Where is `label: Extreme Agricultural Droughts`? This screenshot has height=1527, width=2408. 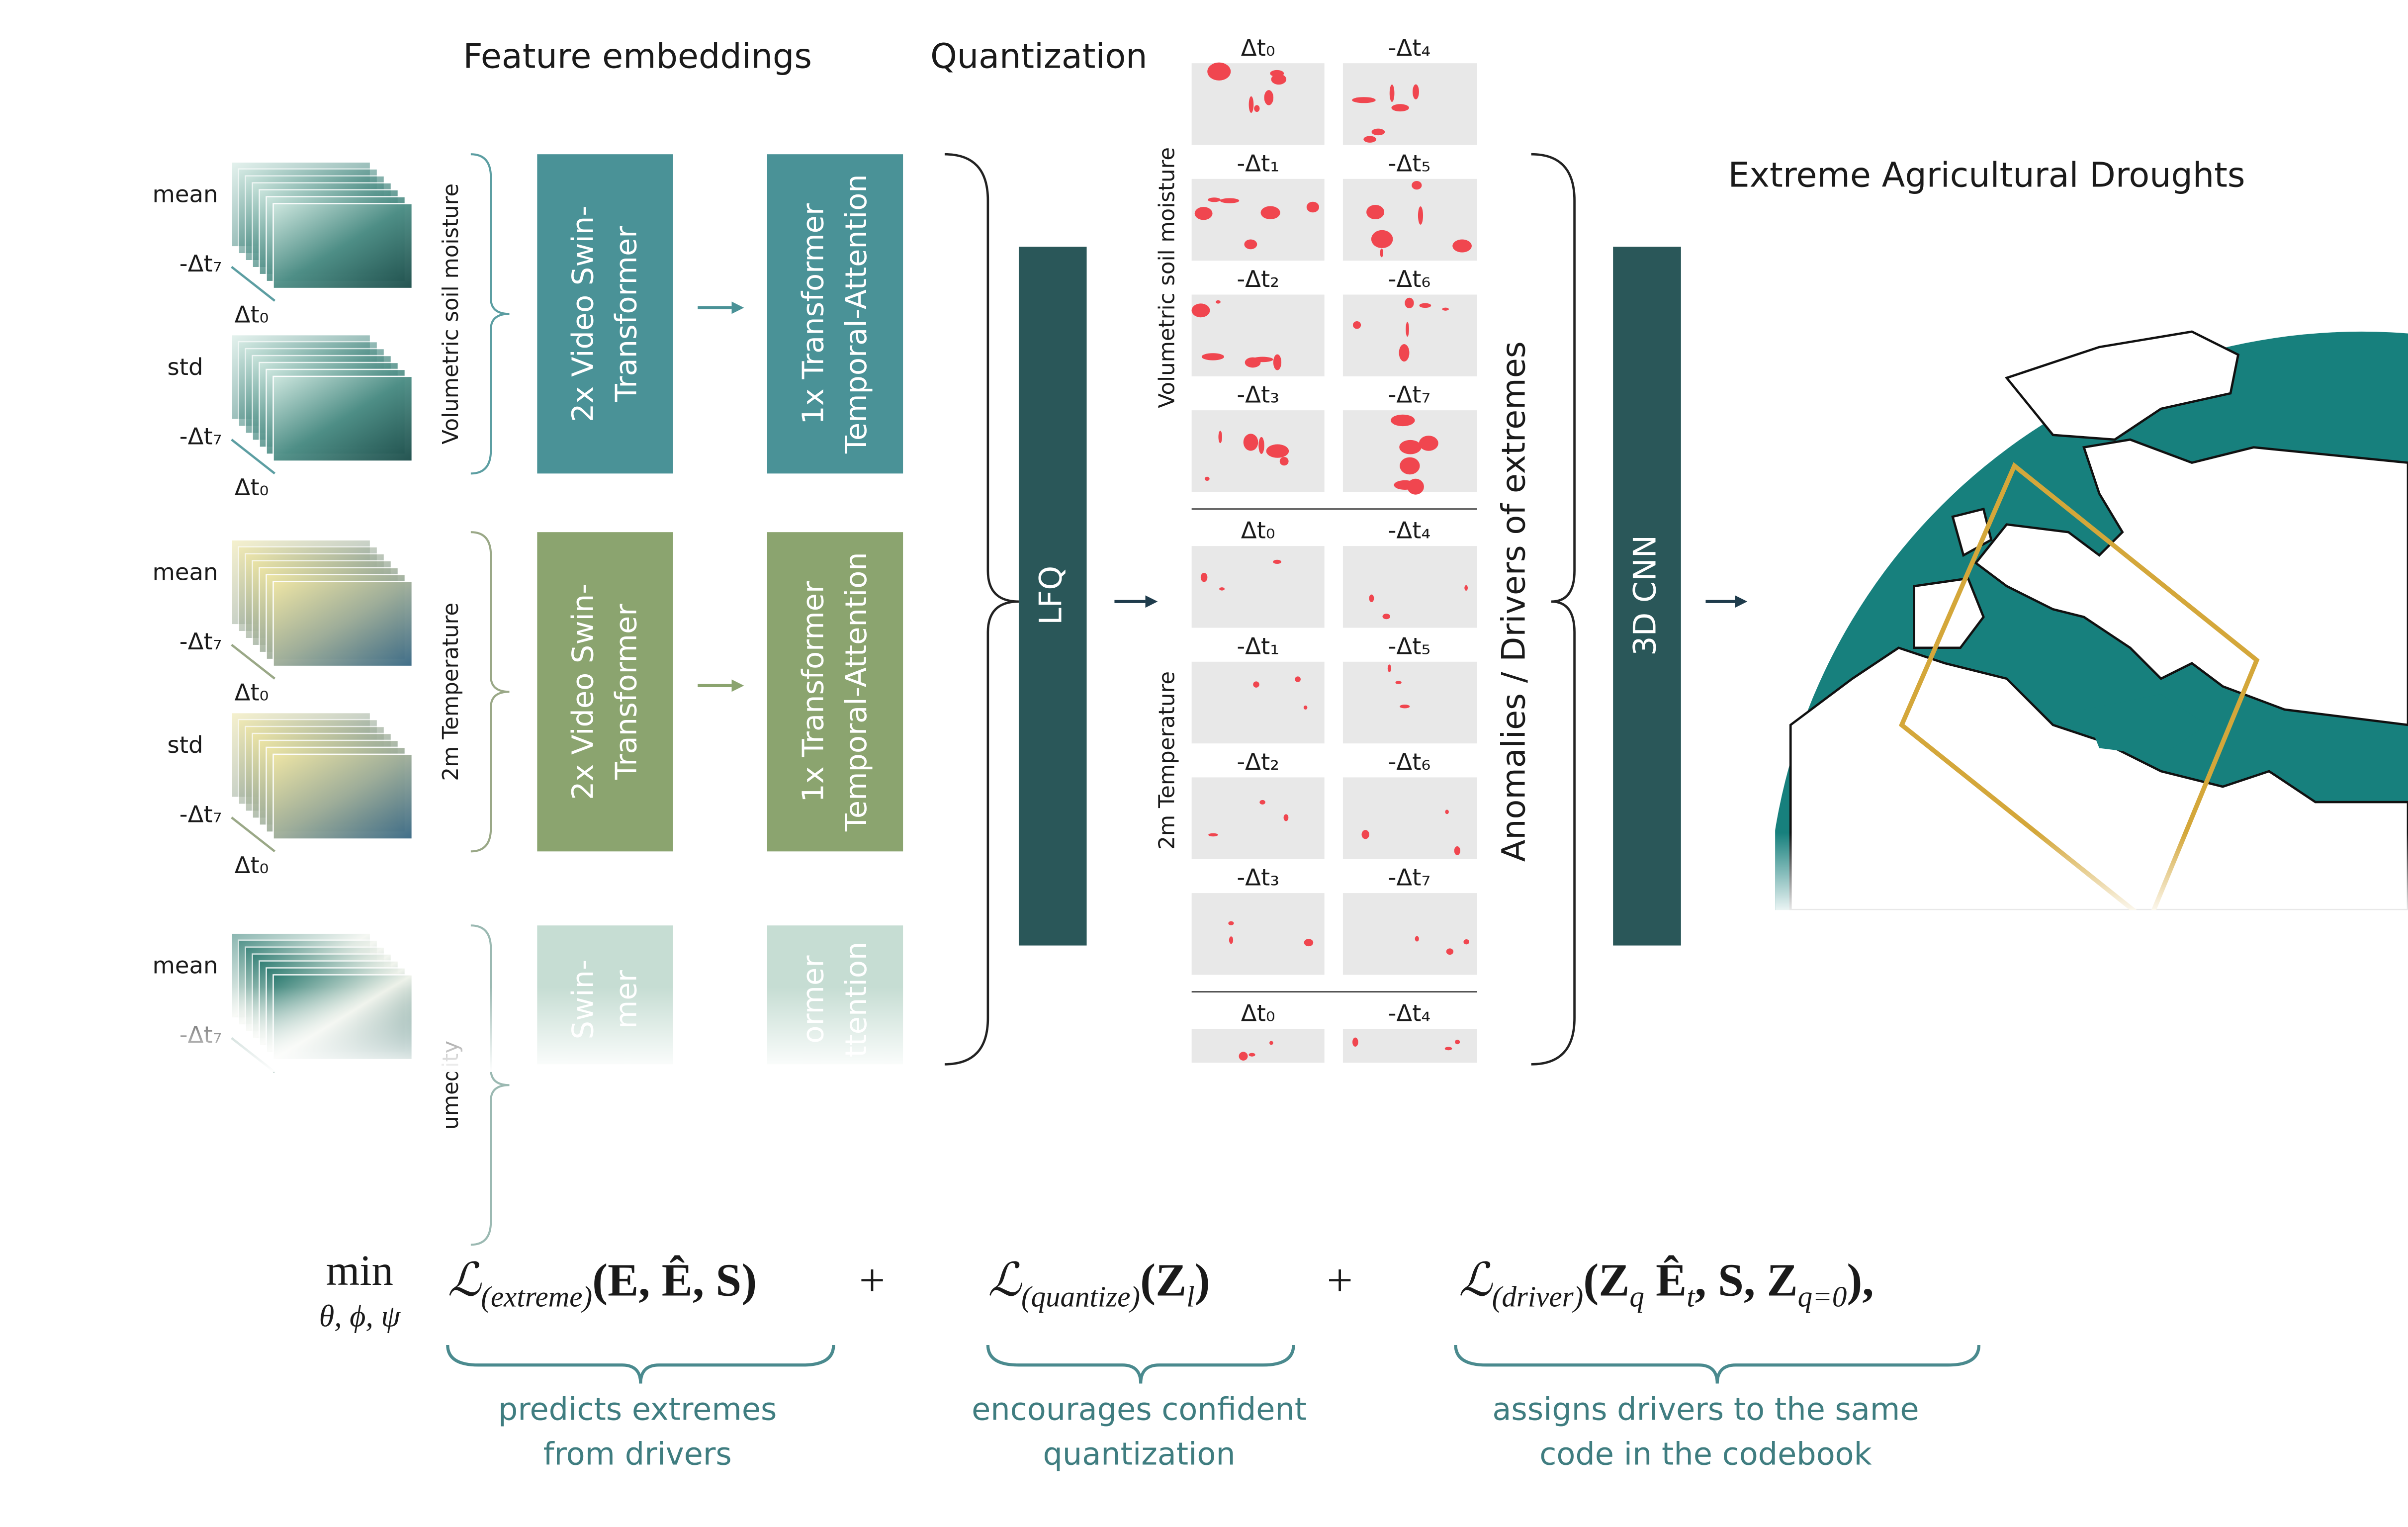
label: Extreme Agricultural Droughts is located at coordinates (1987, 176).